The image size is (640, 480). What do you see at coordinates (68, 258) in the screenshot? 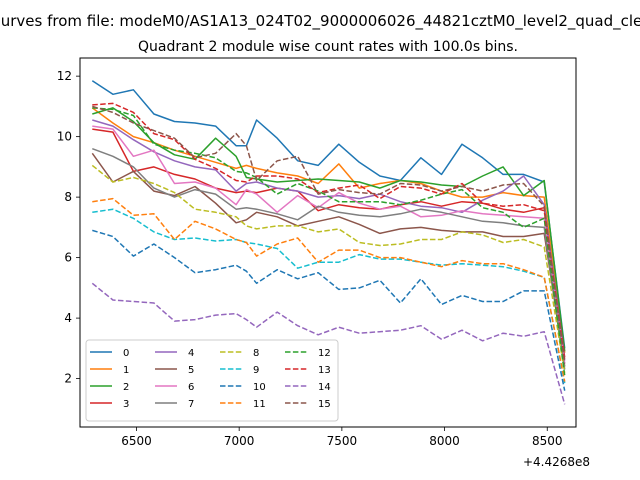
I see `y-tick-label: 6` at bounding box center [68, 258].